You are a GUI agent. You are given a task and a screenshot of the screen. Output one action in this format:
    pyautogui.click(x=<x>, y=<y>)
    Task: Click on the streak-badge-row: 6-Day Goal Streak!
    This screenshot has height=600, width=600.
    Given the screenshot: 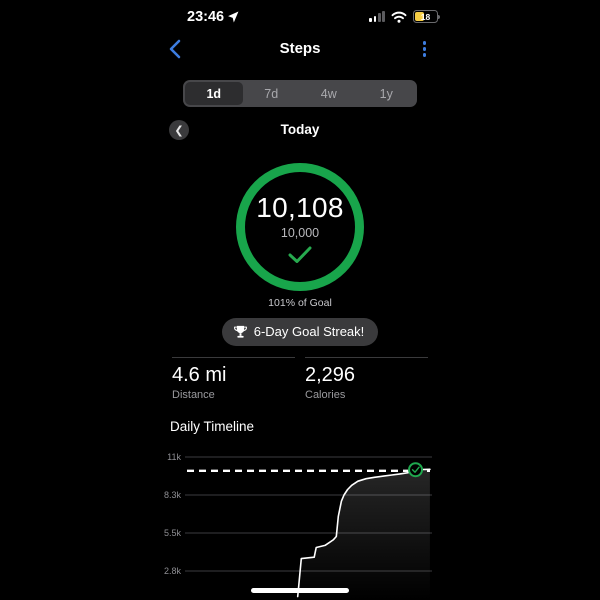 What is the action you would take?
    pyautogui.click(x=300, y=332)
    